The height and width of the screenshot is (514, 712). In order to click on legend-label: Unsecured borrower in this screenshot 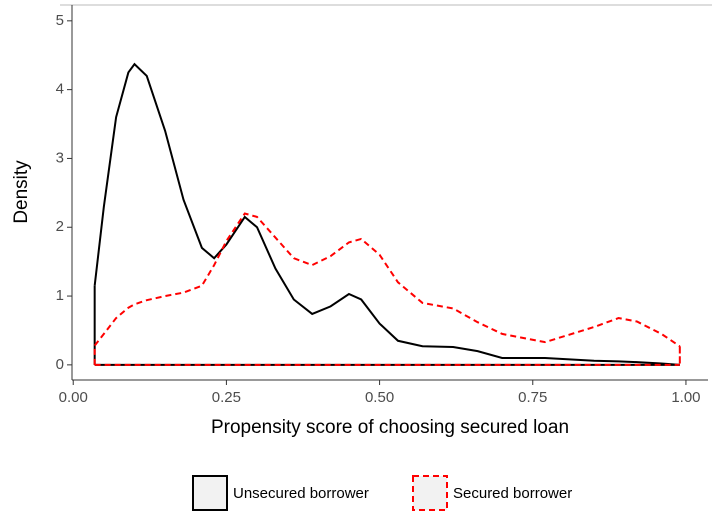, I will do `click(301, 493)`.